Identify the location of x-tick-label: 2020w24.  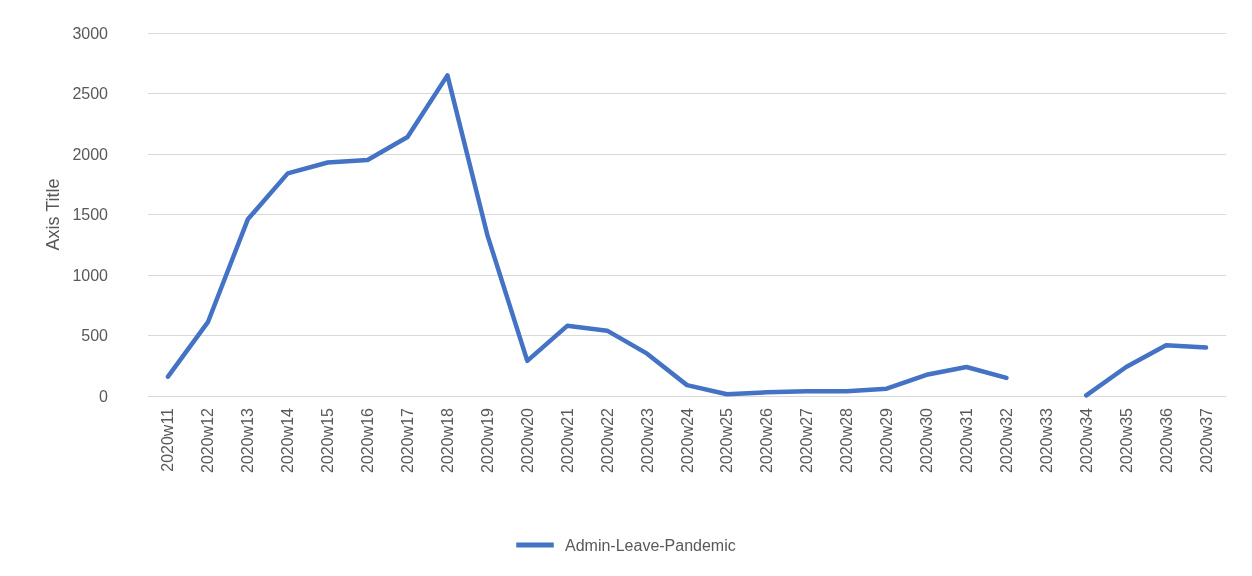
(687, 440).